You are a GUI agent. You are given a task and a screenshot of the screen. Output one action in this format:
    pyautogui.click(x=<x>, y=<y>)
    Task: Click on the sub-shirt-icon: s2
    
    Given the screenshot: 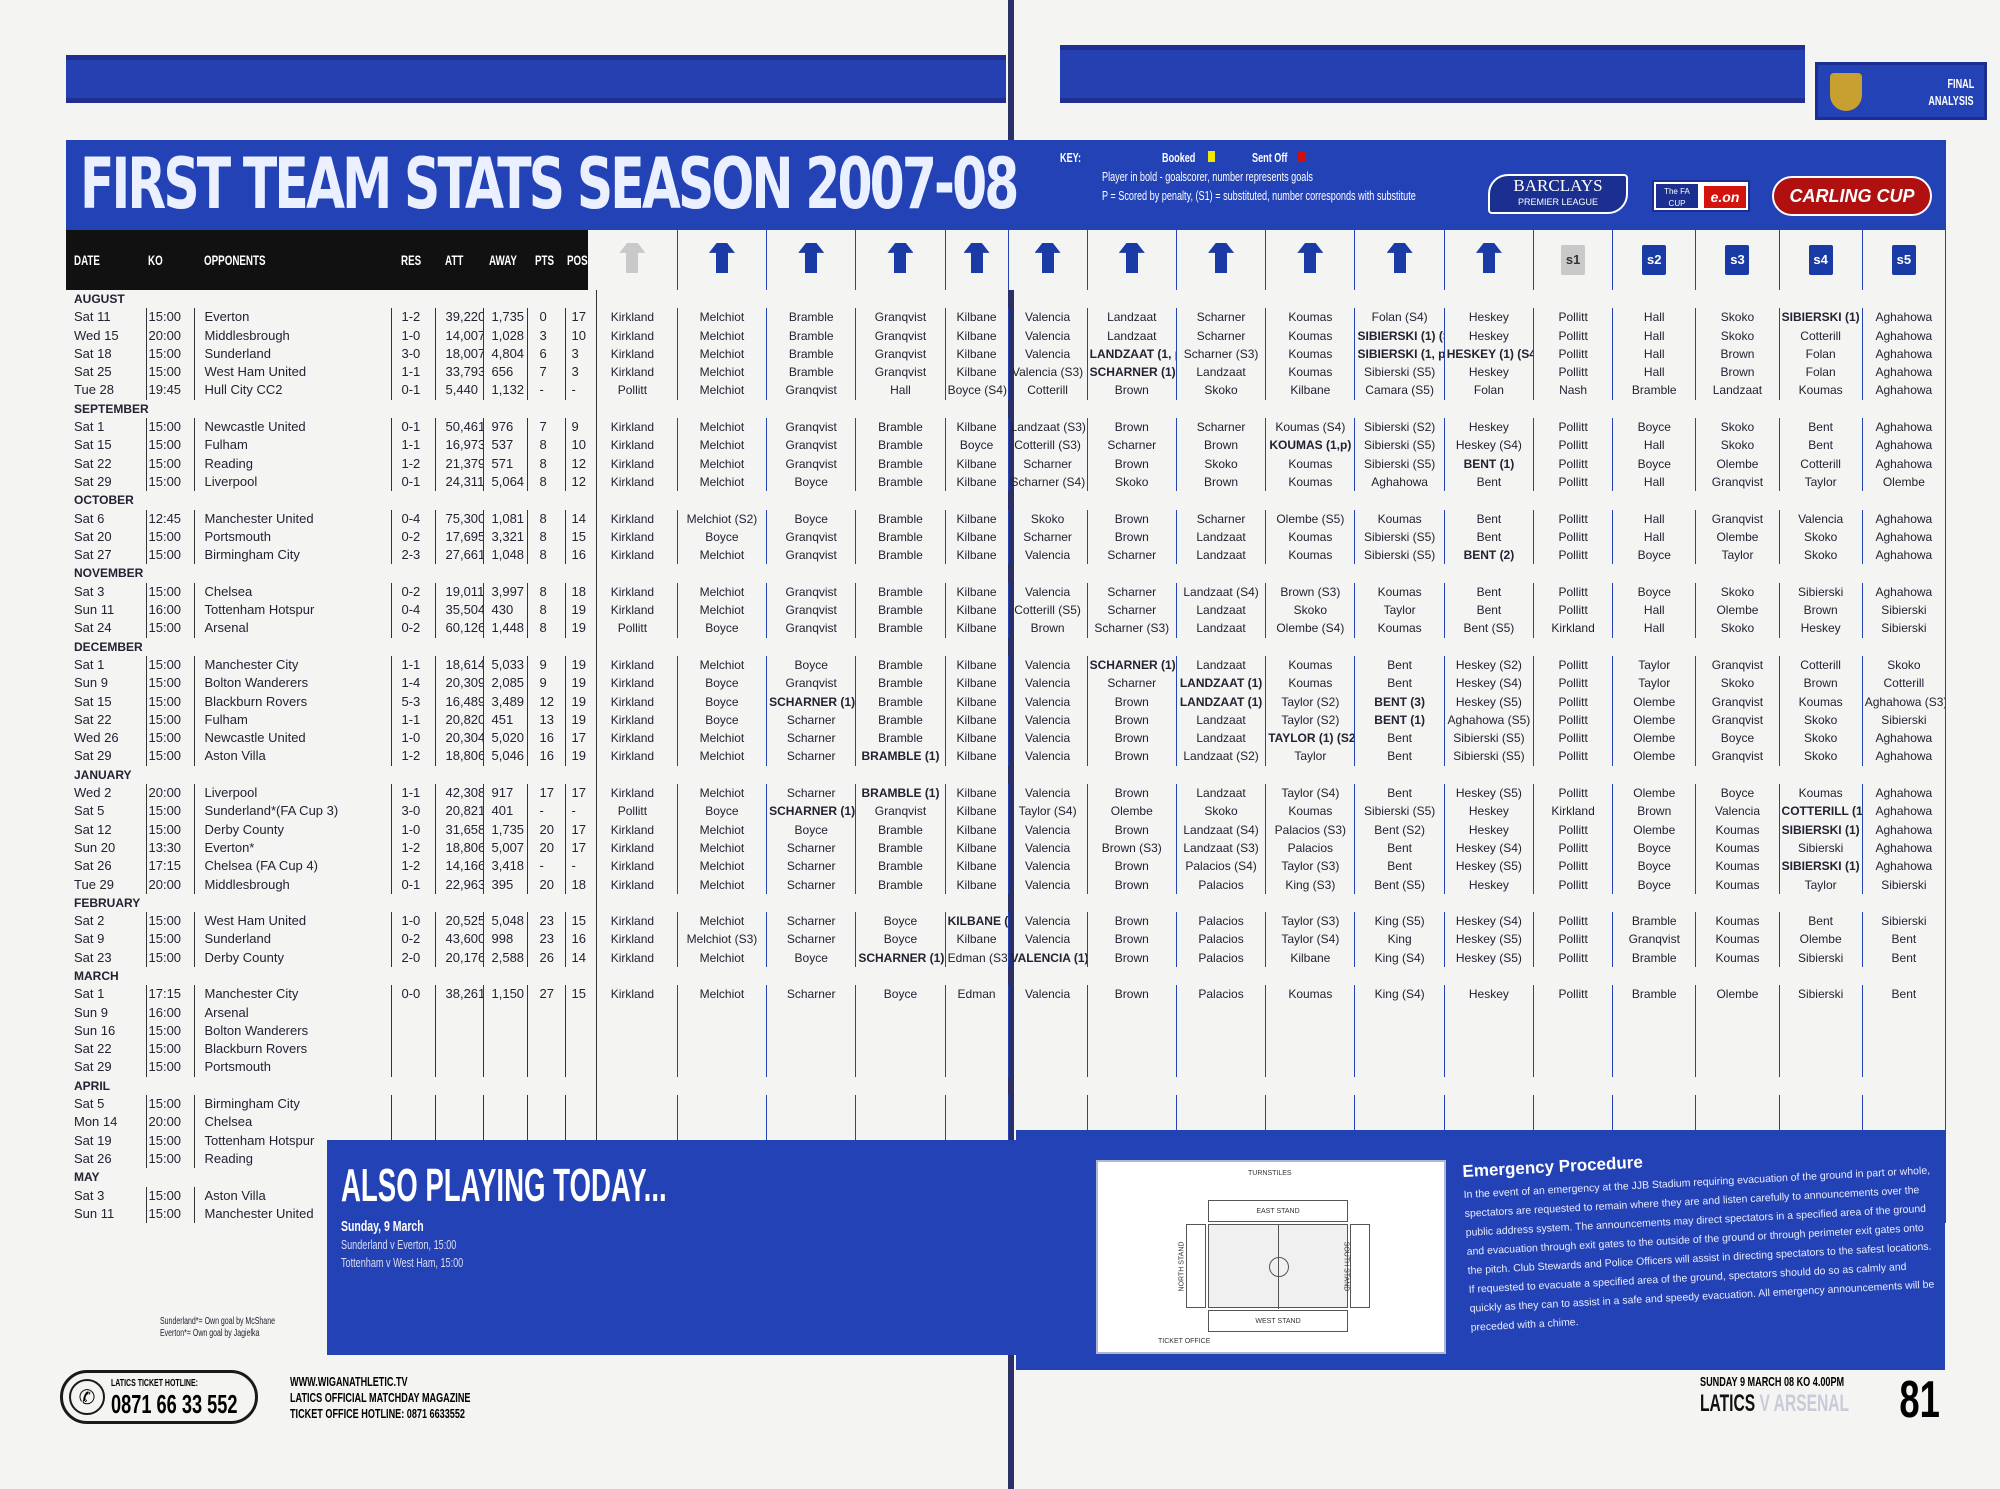 What is the action you would take?
    pyautogui.click(x=1654, y=260)
    